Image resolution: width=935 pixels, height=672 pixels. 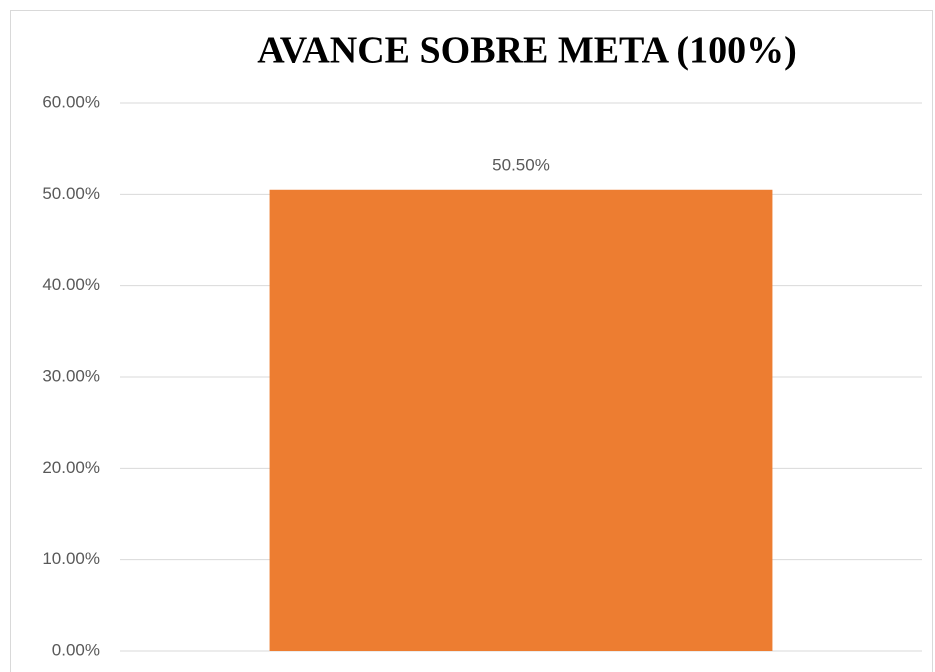 What do you see at coordinates (71, 284) in the screenshot?
I see `y-tick-label: 40.00%` at bounding box center [71, 284].